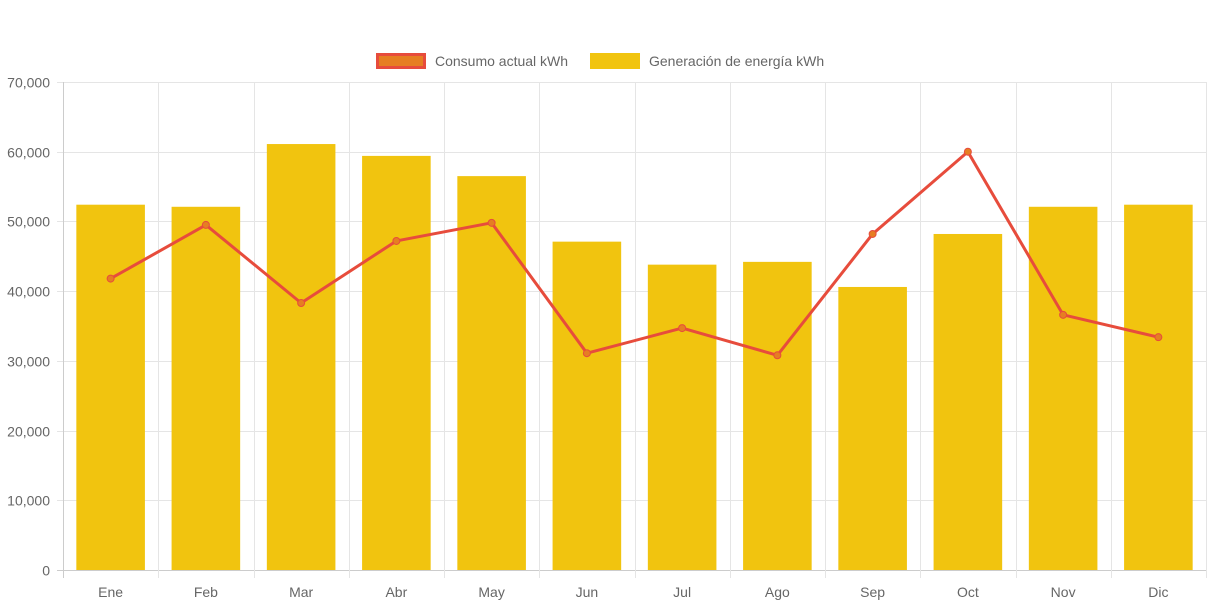 Image resolution: width=1213 pixels, height=606 pixels. Describe the element at coordinates (682, 417) in the screenshot. I see `bar-generacion-jul` at that location.